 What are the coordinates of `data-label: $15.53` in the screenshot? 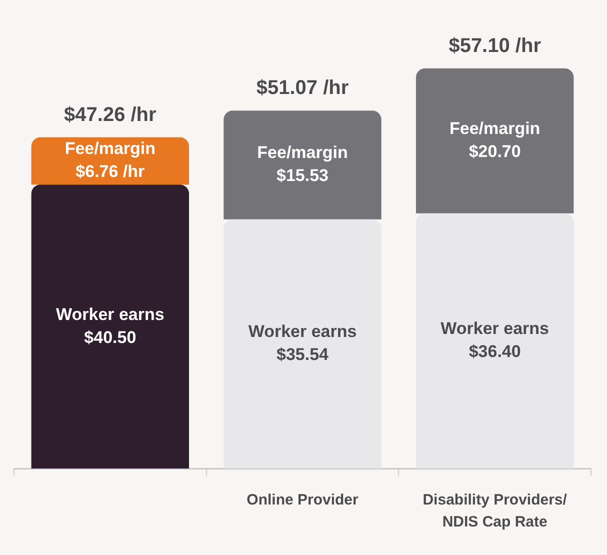 It's located at (302, 176).